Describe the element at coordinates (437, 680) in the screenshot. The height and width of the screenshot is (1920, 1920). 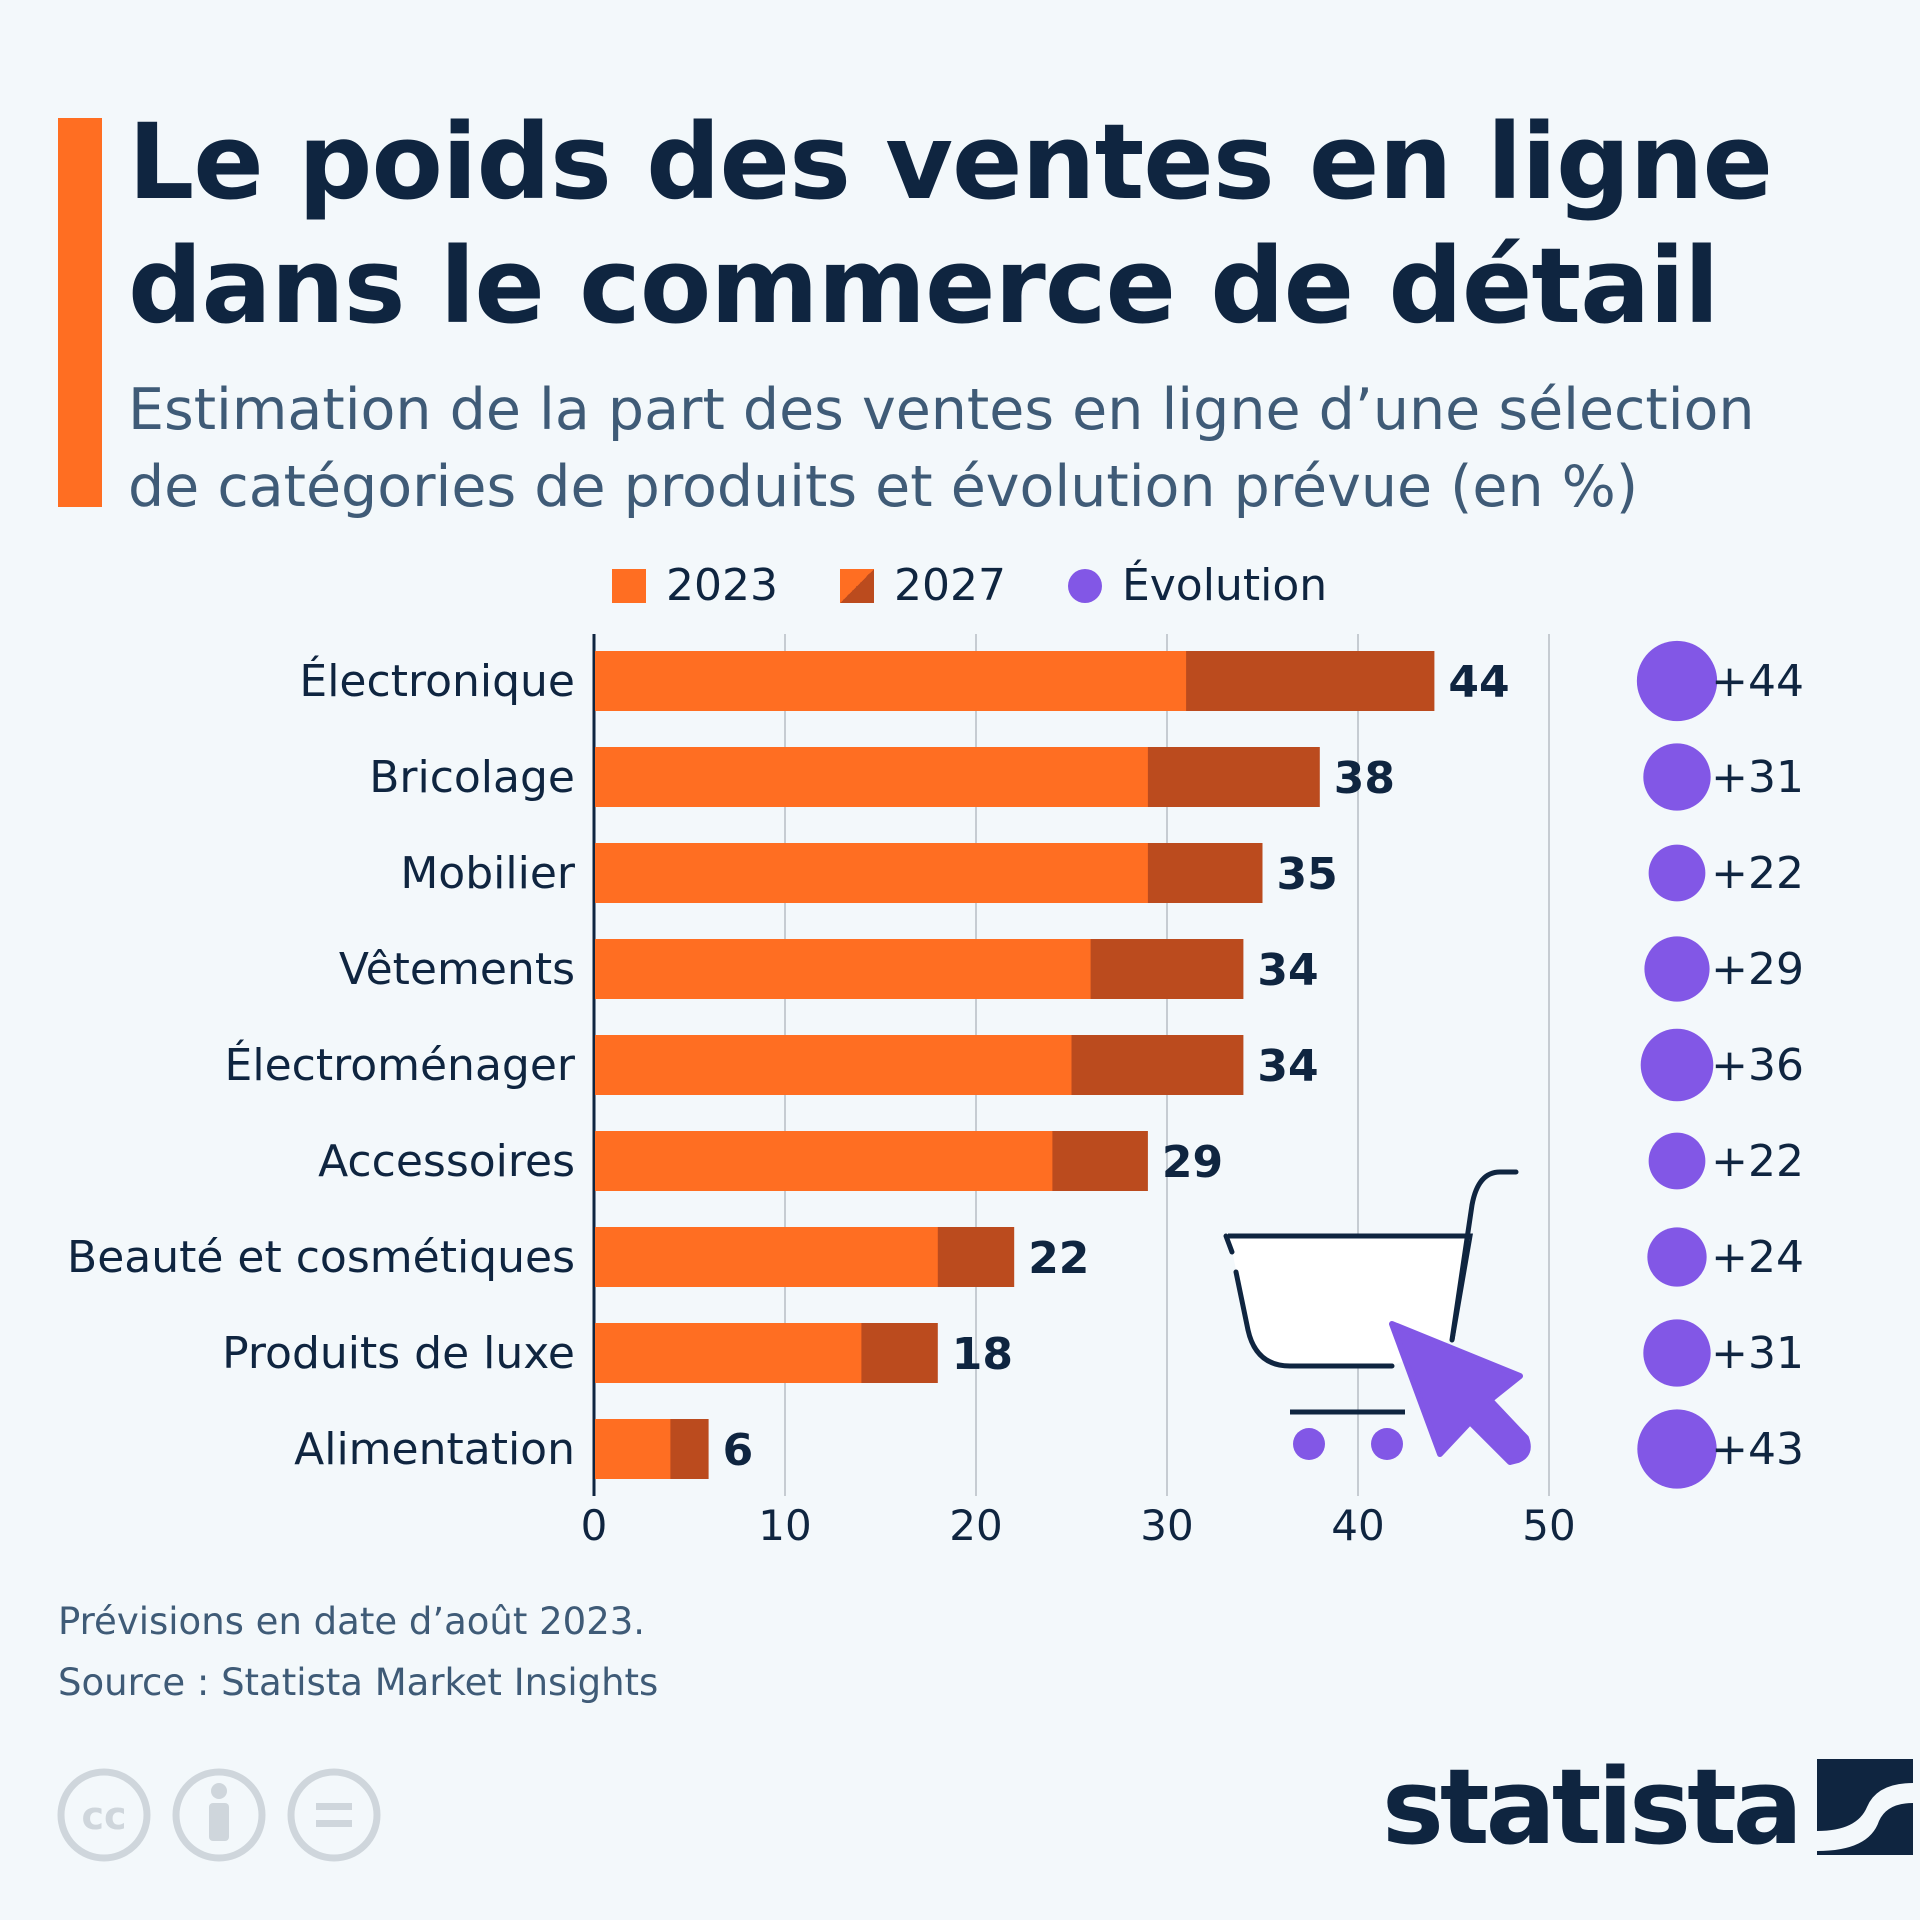
I see `category-label: Électronique` at that location.